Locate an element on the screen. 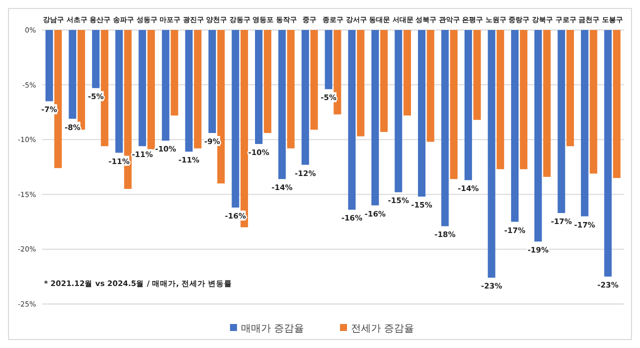 The image size is (640, 348). legend-label: 매매가 증감율 is located at coordinates (272, 329).